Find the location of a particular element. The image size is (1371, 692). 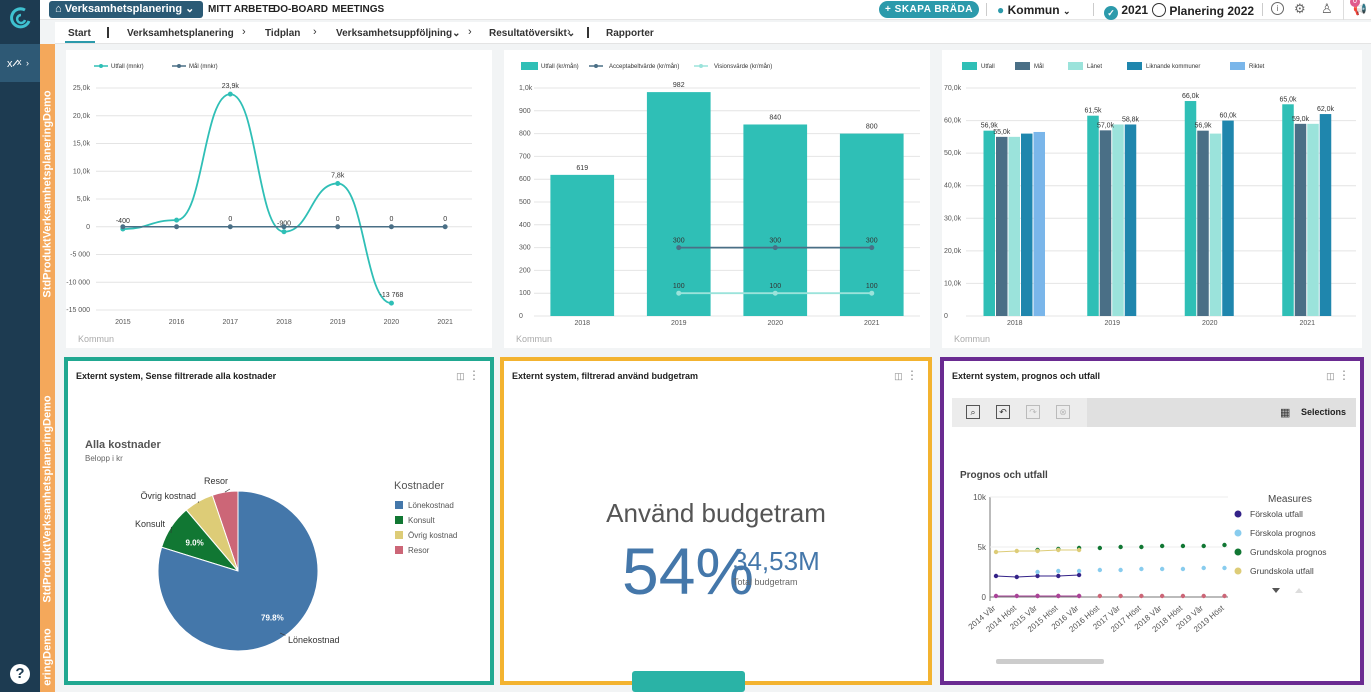

legend-label: Konsult is located at coordinates (421, 520).